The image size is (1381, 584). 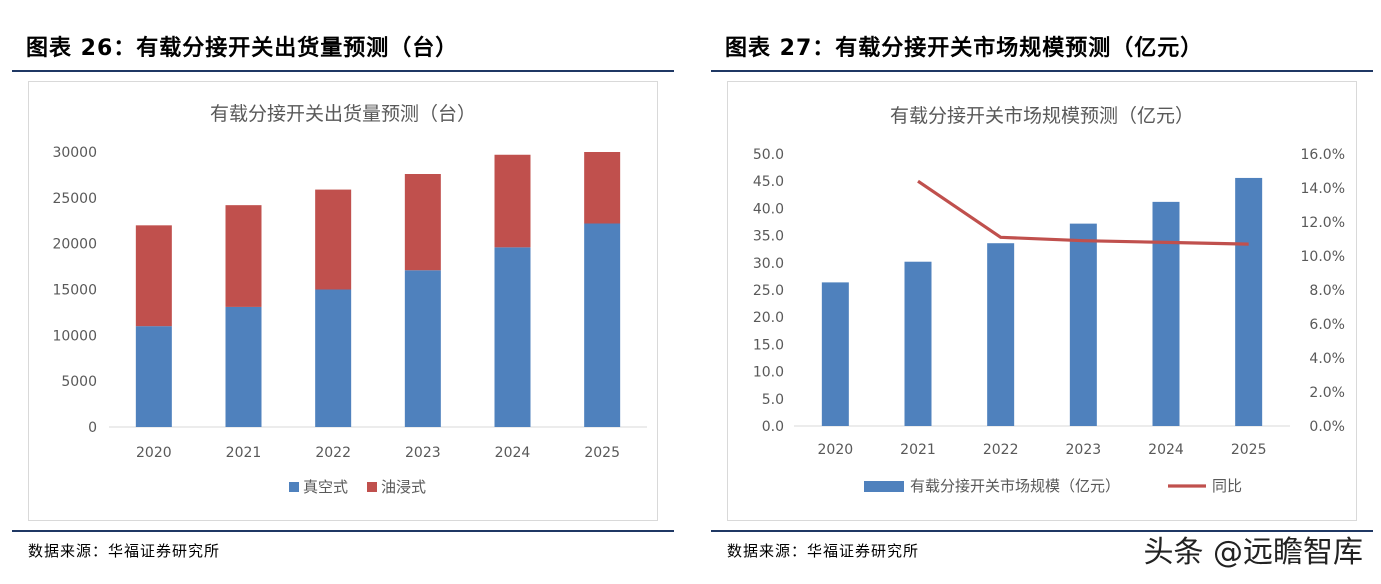 I want to click on y-right-tick-label: 10.0%, so click(x=1323, y=257).